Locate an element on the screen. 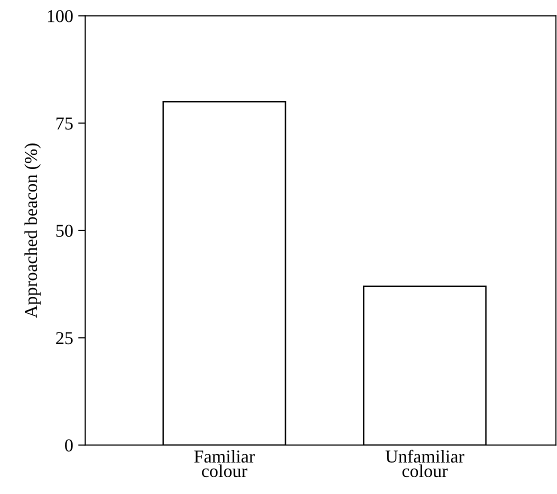 The width and height of the screenshot is (557, 494). x-tick-label: Unfamiliar colour is located at coordinates (425, 464).